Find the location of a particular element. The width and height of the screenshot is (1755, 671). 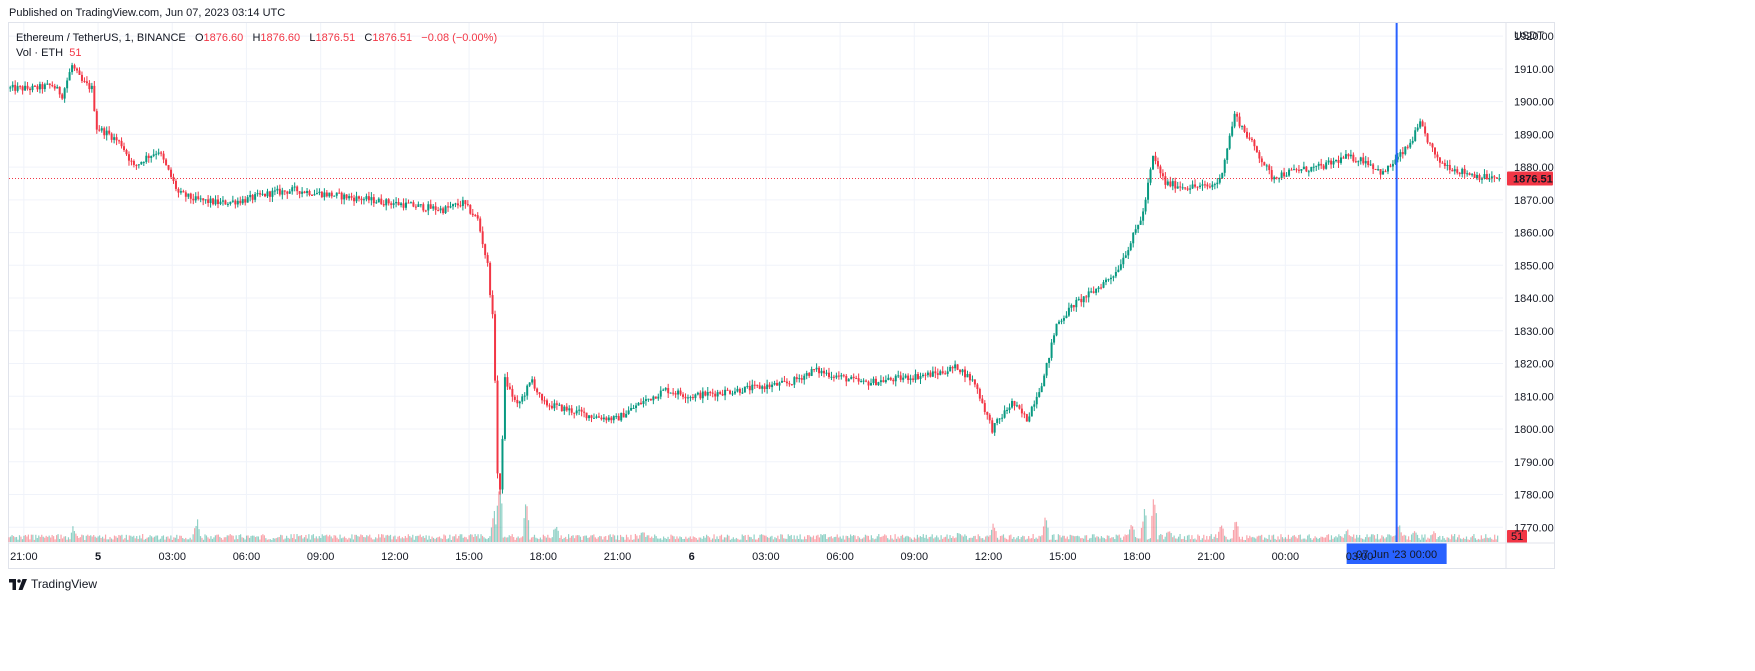

tradingview-brand: TradingView is located at coordinates (53, 584).